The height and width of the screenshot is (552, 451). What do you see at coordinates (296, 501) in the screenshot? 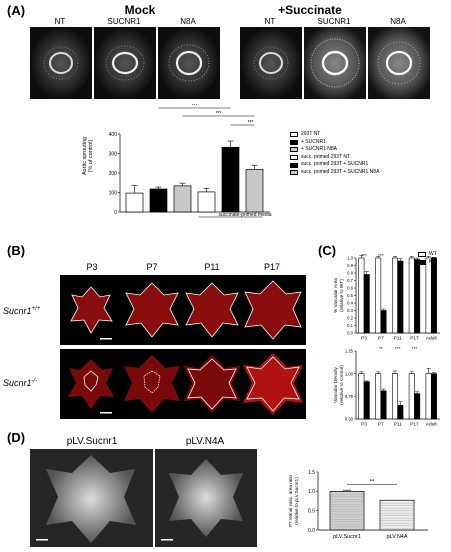
I see `p7-ylabel: (relative to pLV.Sucnr1)` at bounding box center [296, 501].